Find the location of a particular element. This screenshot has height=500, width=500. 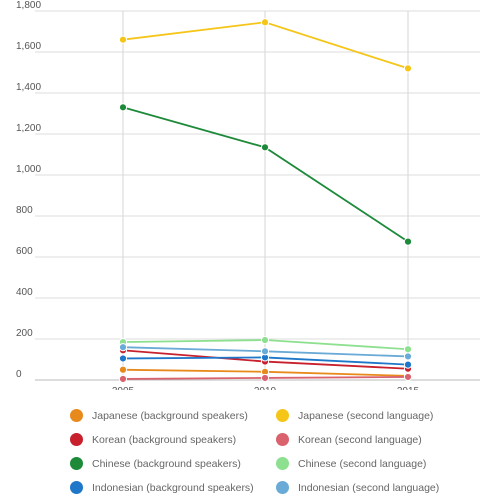

legend-item: Japanese (background speakers) is located at coordinates (173, 415).